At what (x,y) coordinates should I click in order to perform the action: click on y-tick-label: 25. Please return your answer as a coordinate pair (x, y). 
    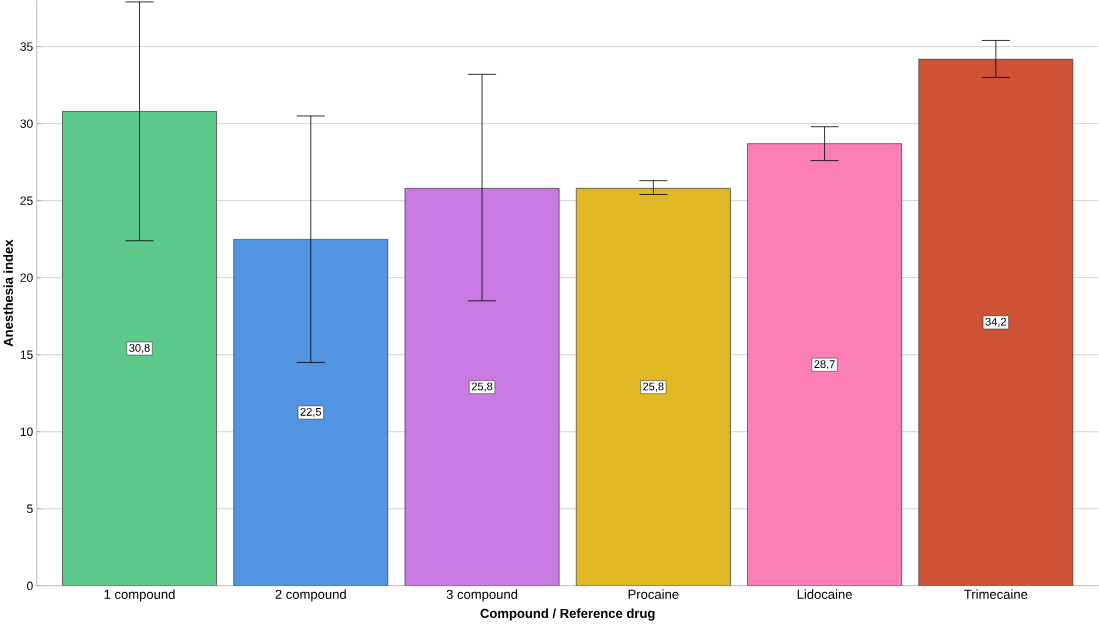
    Looking at the image, I should click on (26, 200).